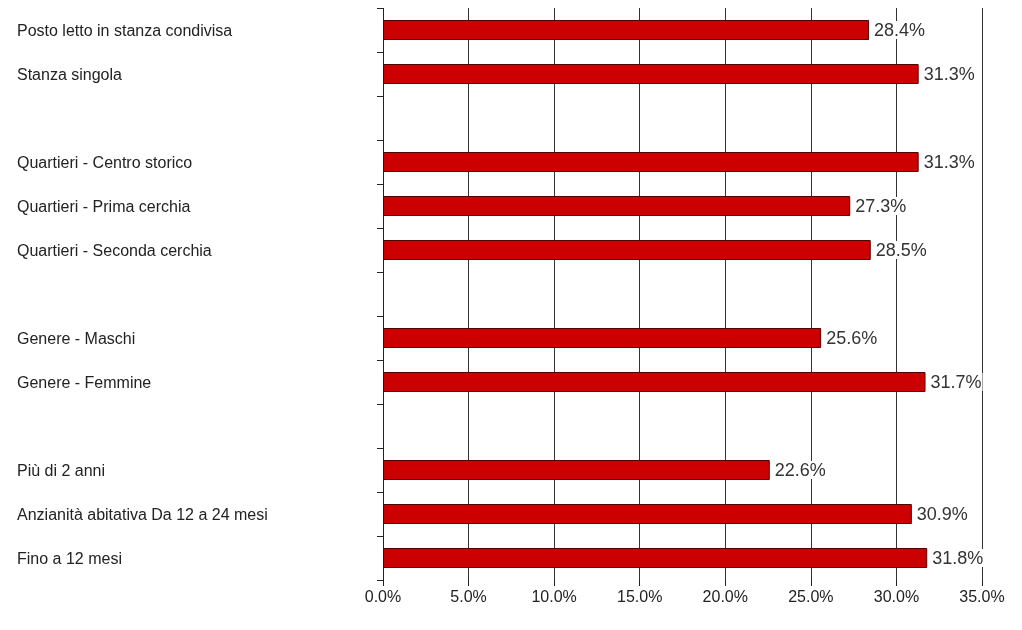 This screenshot has width=1022, height=630. Describe the element at coordinates (125, 30) in the screenshot. I see `y-tick-label: Posto letto in stanza condivisa` at that location.